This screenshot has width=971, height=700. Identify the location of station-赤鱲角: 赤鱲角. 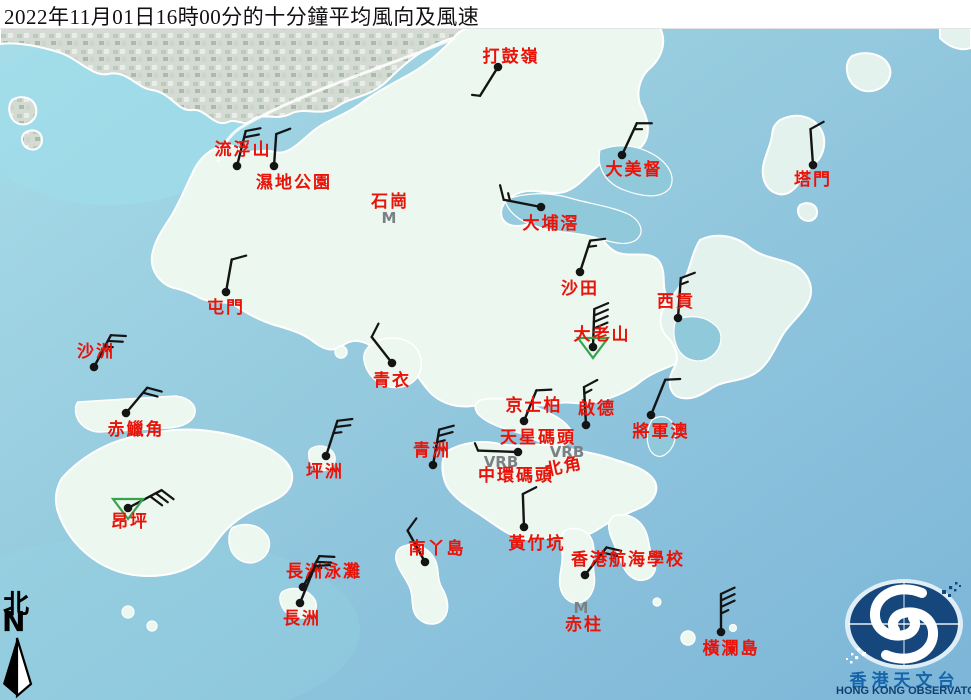
(135, 413).